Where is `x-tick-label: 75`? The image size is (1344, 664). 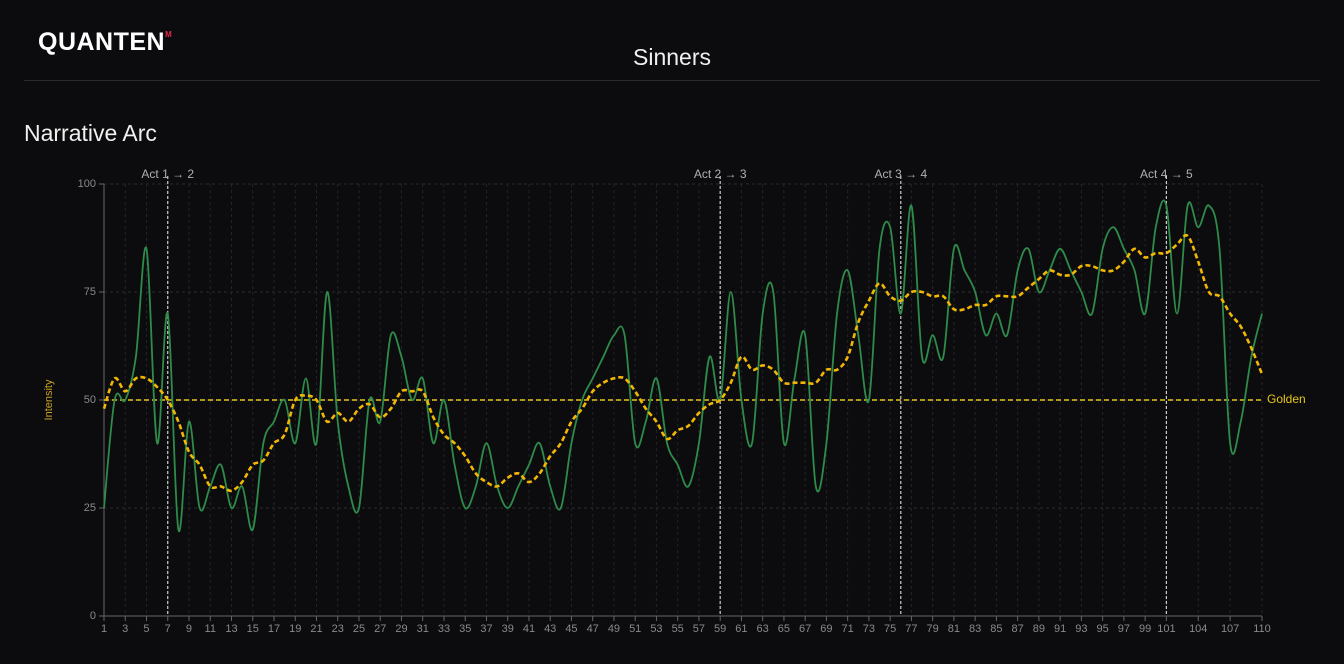
x-tick-label: 75 is located at coordinates (890, 629).